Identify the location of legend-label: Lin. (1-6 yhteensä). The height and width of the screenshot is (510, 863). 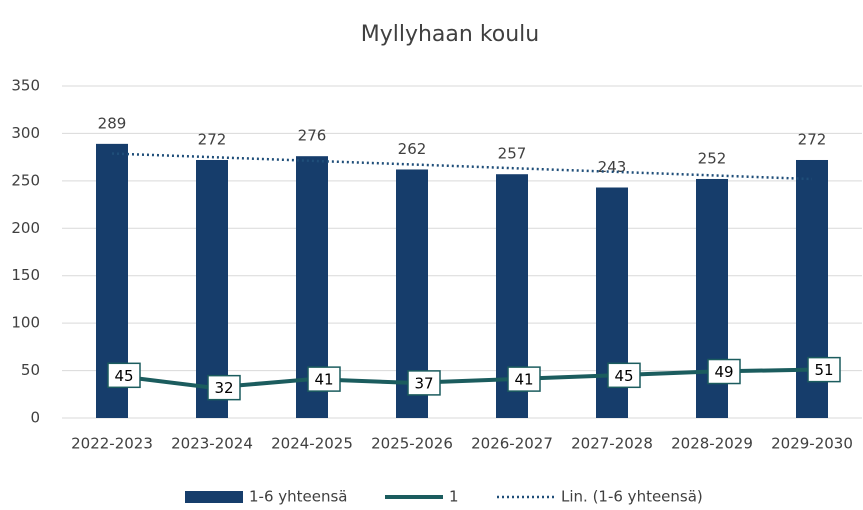
(632, 497).